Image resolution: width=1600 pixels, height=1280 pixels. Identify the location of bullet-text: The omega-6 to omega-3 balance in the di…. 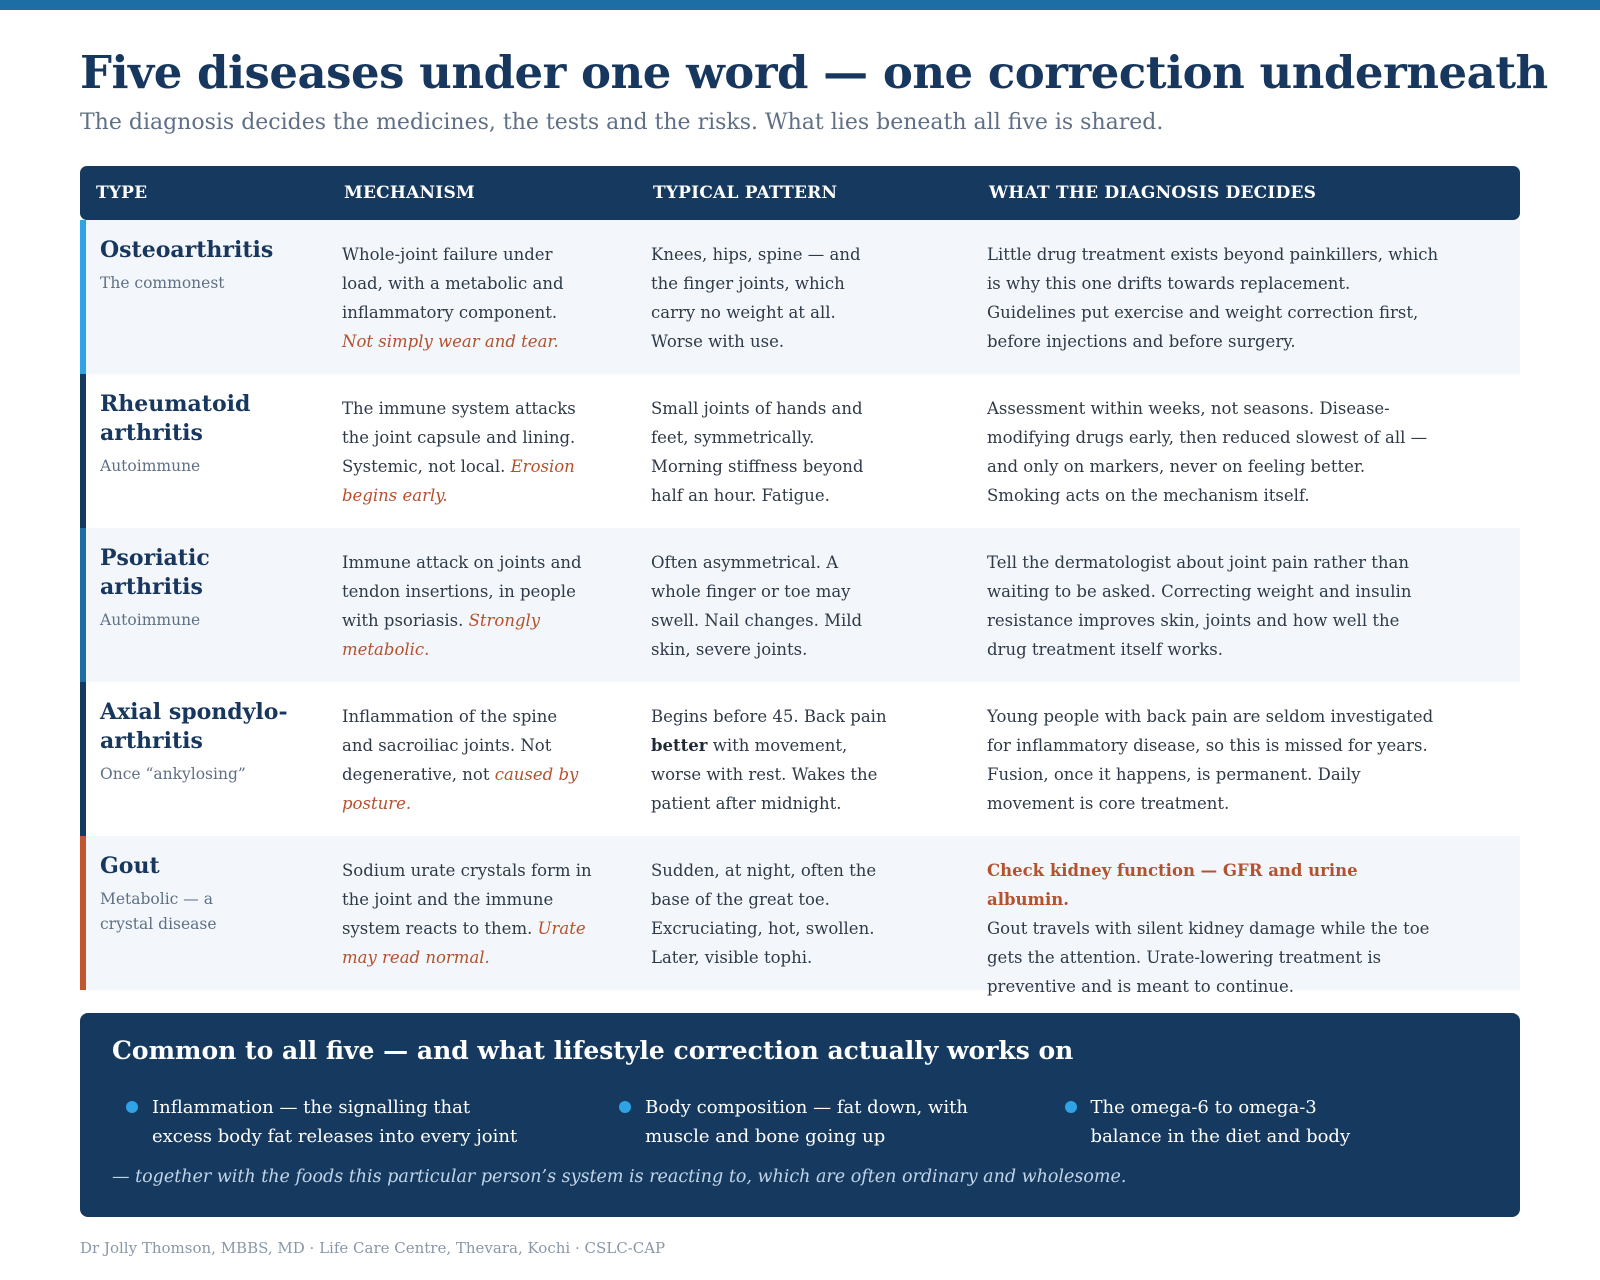
(1220, 1122).